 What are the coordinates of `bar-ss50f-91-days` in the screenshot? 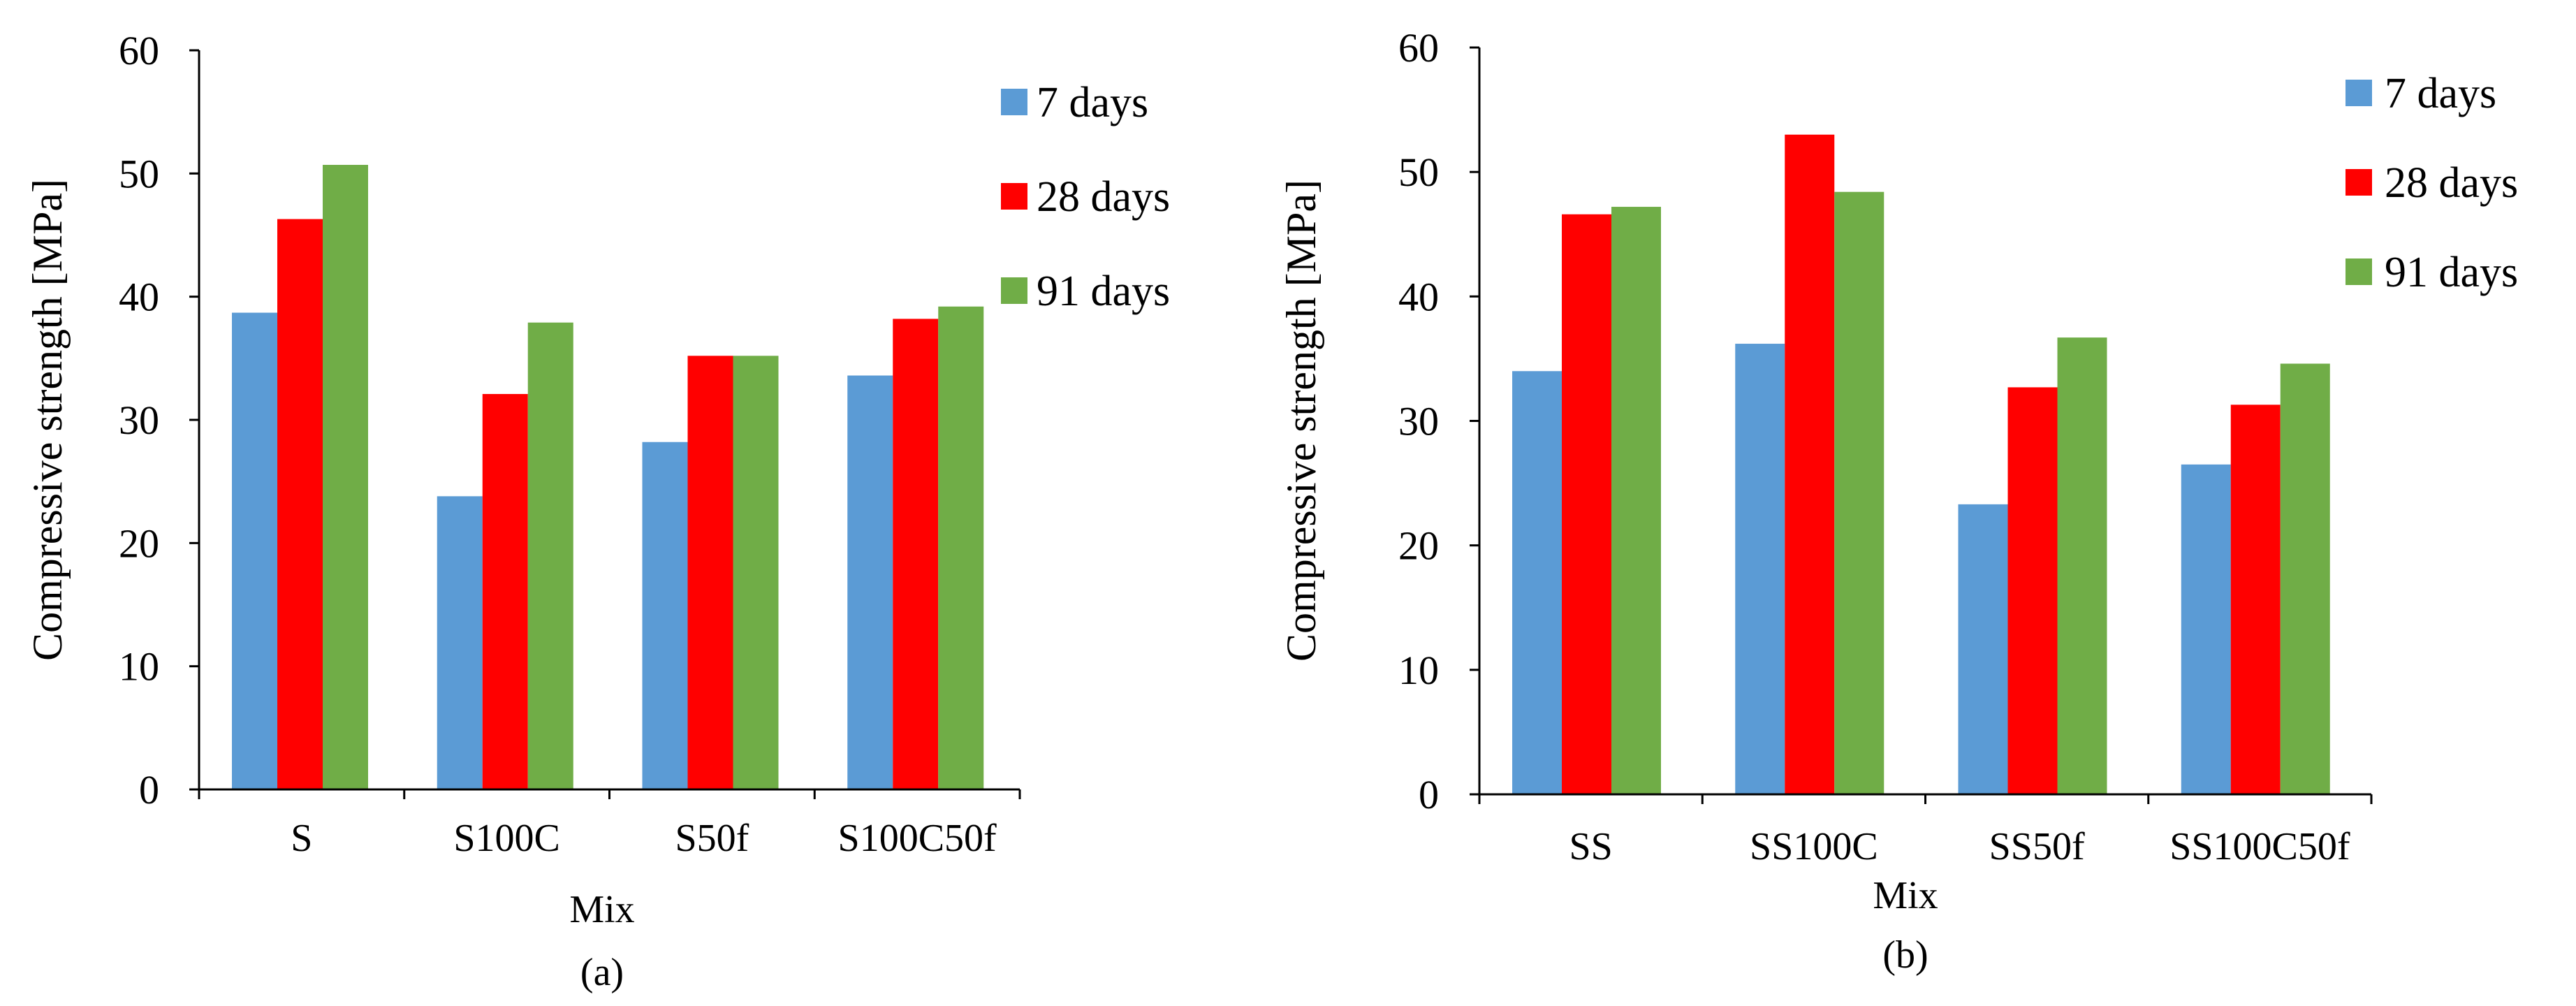 It's located at (2082, 566).